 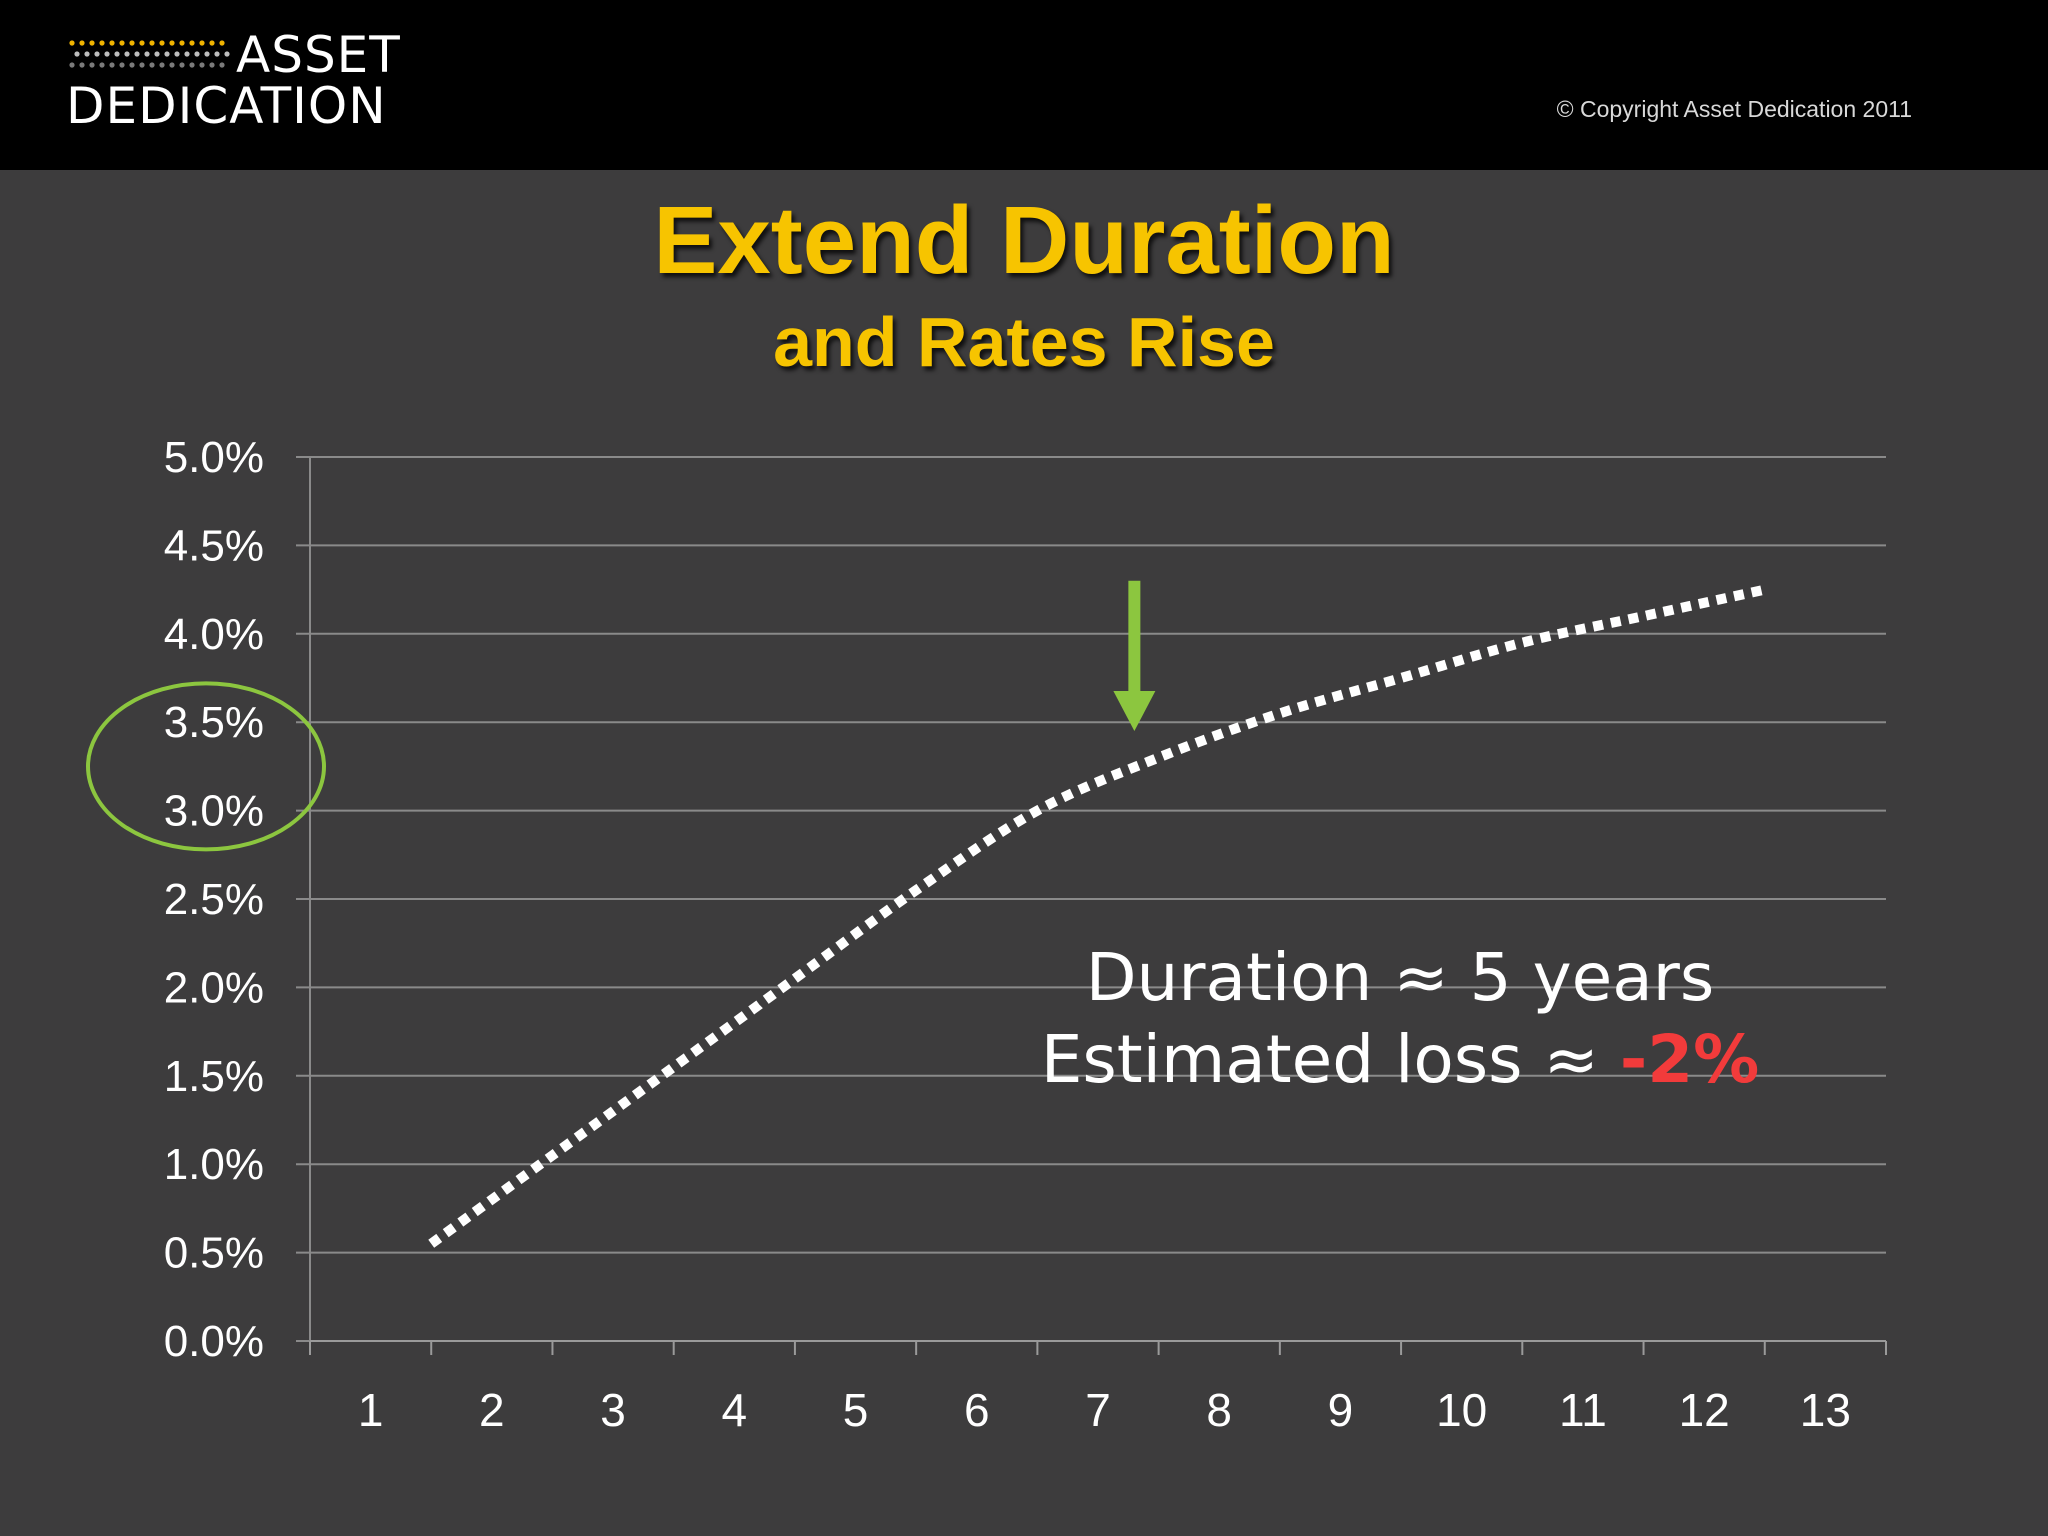 I want to click on duration-annotation: Duration ≈ 5 years, so click(x=1400, y=977).